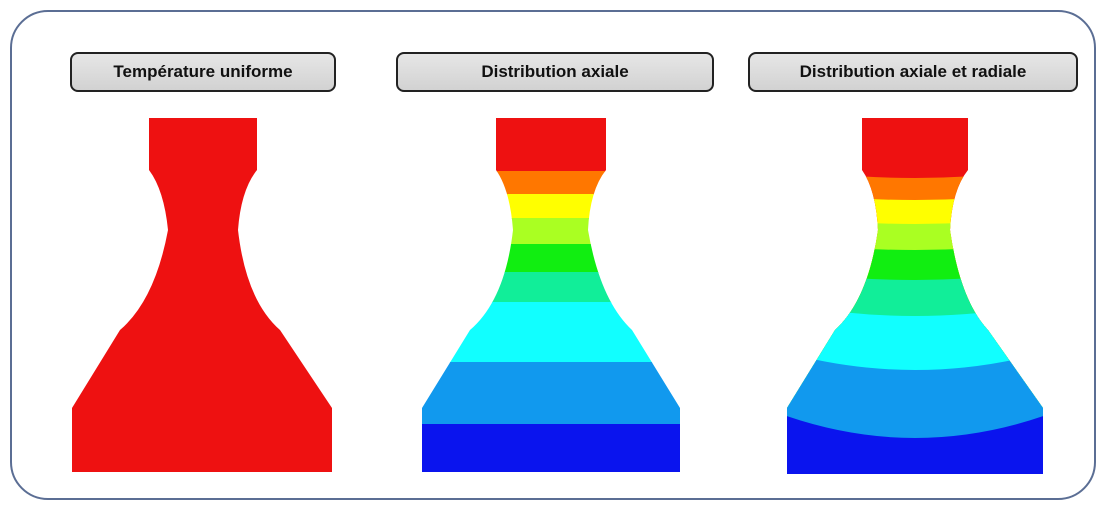 This screenshot has width=1108, height=512. I want to click on label-text: Distribution axiale, so click(555, 71).